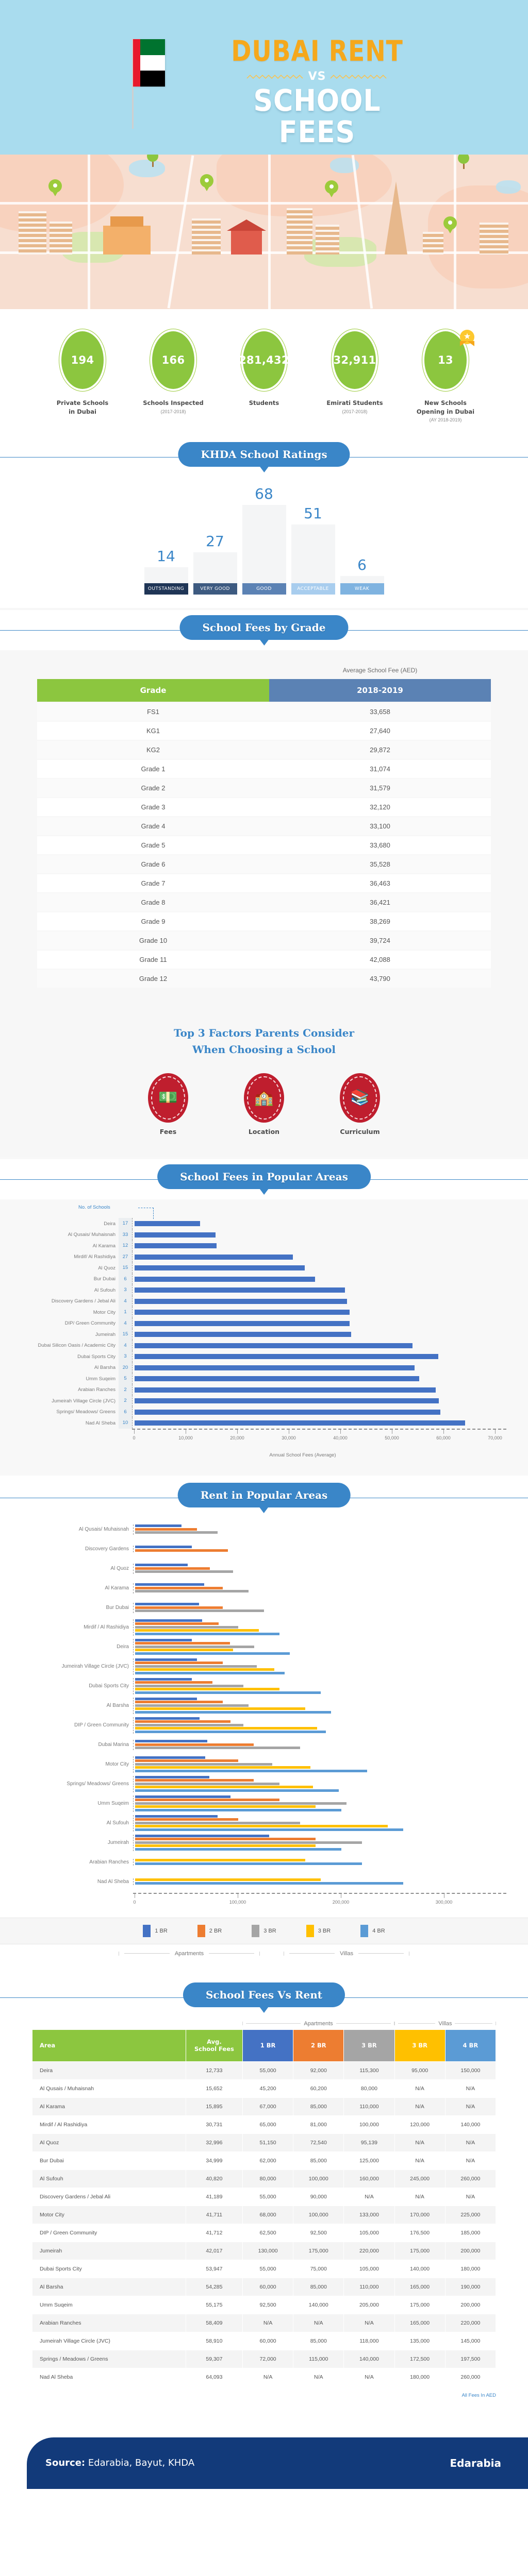  Describe the element at coordinates (470, 2323) in the screenshot. I see `cell-4br-villa: 220,000` at that location.